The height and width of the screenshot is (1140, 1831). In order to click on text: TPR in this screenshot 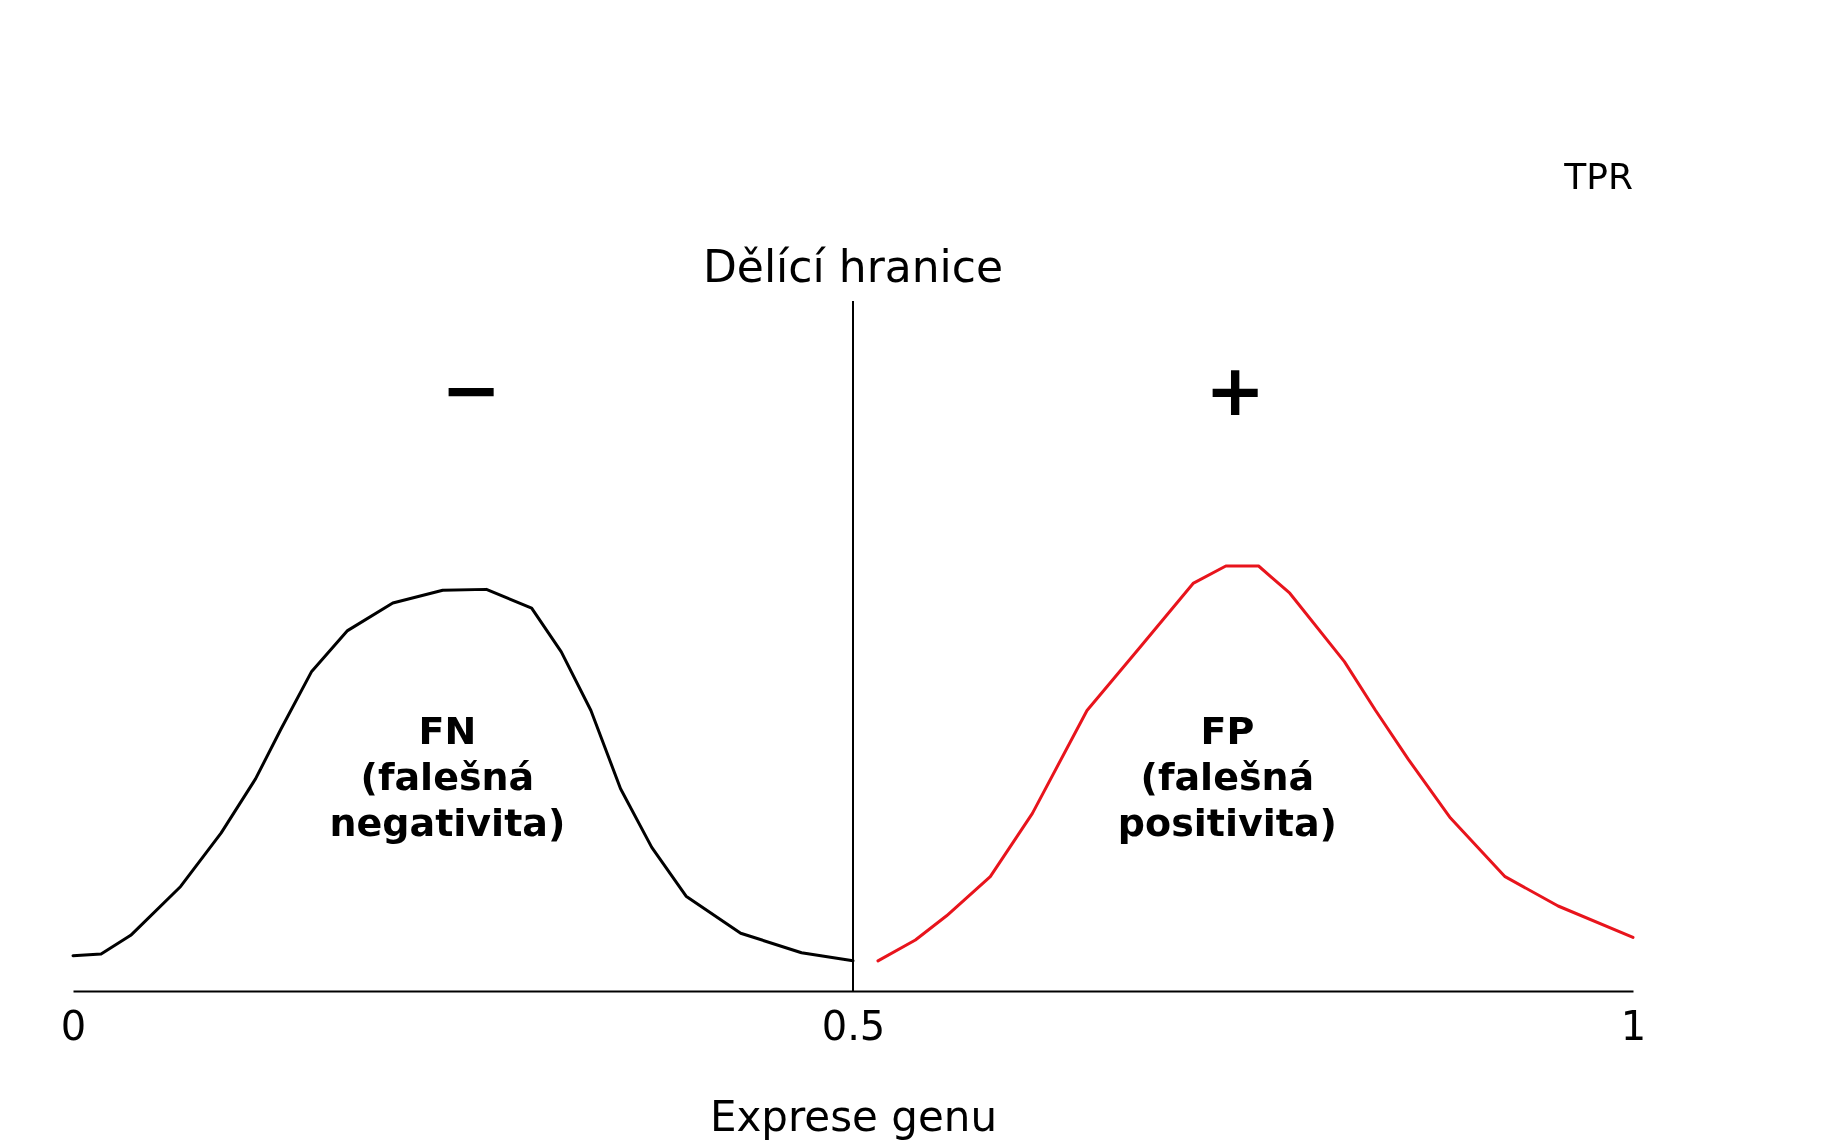, I will do `click(1598, 176)`.